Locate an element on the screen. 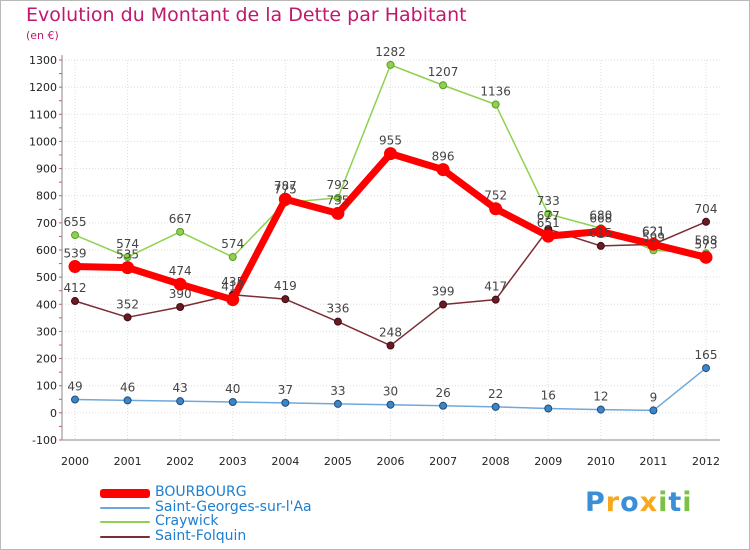 Image resolution: width=750 pixels, height=550 pixels. logo-letter: t is located at coordinates (675, 502).